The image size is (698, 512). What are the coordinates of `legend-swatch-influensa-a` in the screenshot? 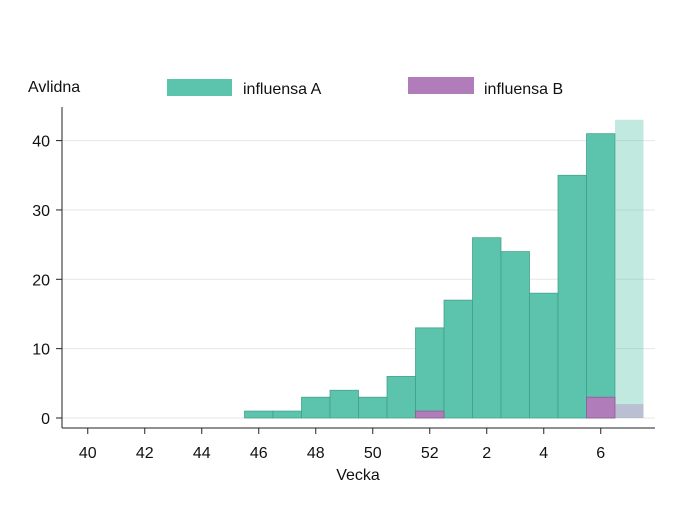 It's located at (199, 87).